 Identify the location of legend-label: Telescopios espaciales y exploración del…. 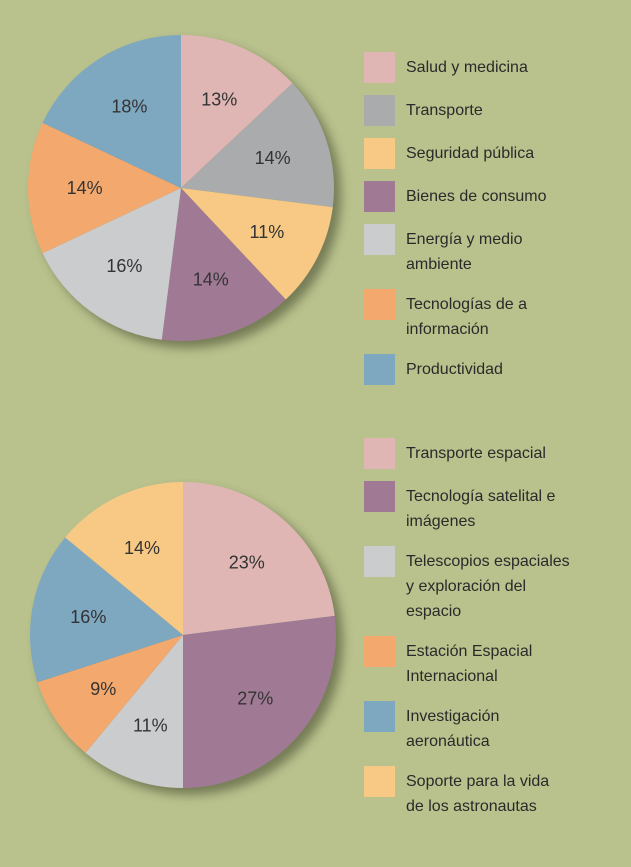
(488, 586).